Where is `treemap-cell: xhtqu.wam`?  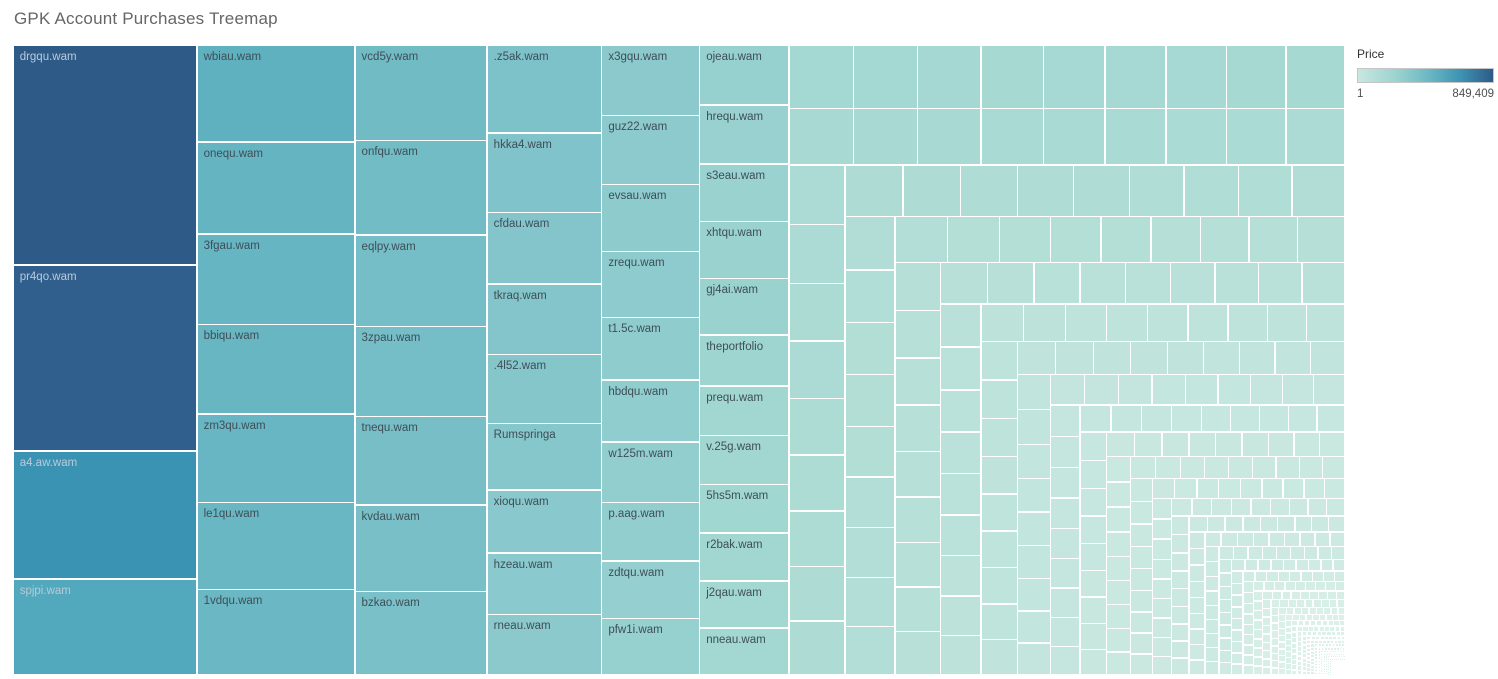
treemap-cell: xhtqu.wam is located at coordinates (744, 250).